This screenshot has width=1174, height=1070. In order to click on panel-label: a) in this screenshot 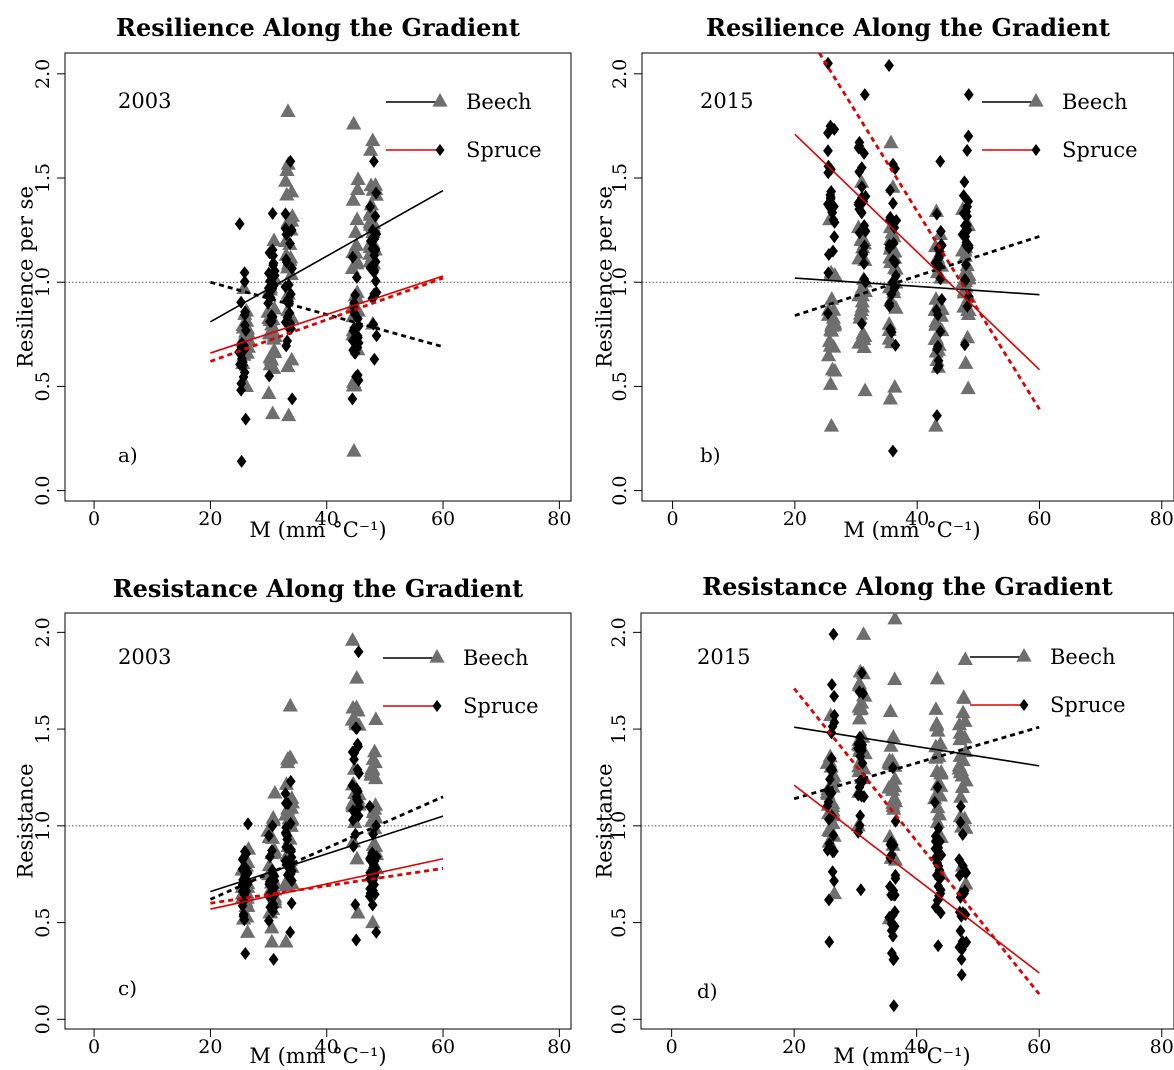, I will do `click(128, 455)`.